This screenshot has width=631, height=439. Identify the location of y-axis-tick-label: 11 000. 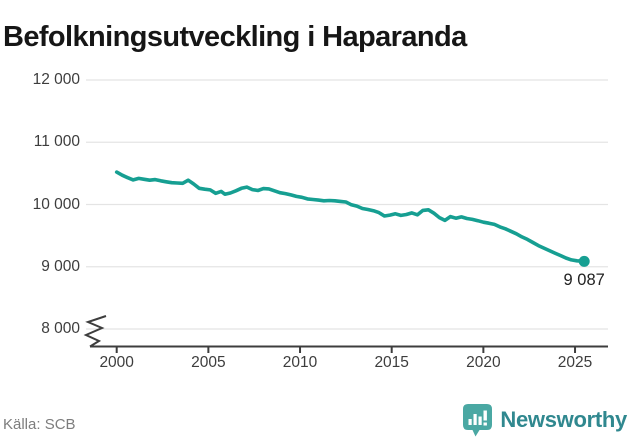
(56, 142).